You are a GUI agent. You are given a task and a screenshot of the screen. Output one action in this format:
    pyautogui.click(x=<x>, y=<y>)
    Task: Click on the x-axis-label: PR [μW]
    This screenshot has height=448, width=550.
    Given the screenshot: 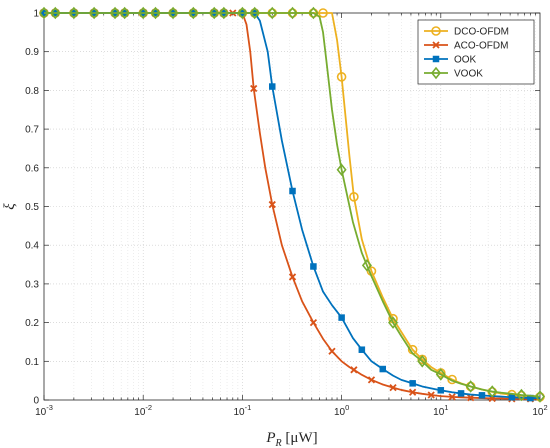 What is the action you would take?
    pyautogui.click(x=291, y=439)
    